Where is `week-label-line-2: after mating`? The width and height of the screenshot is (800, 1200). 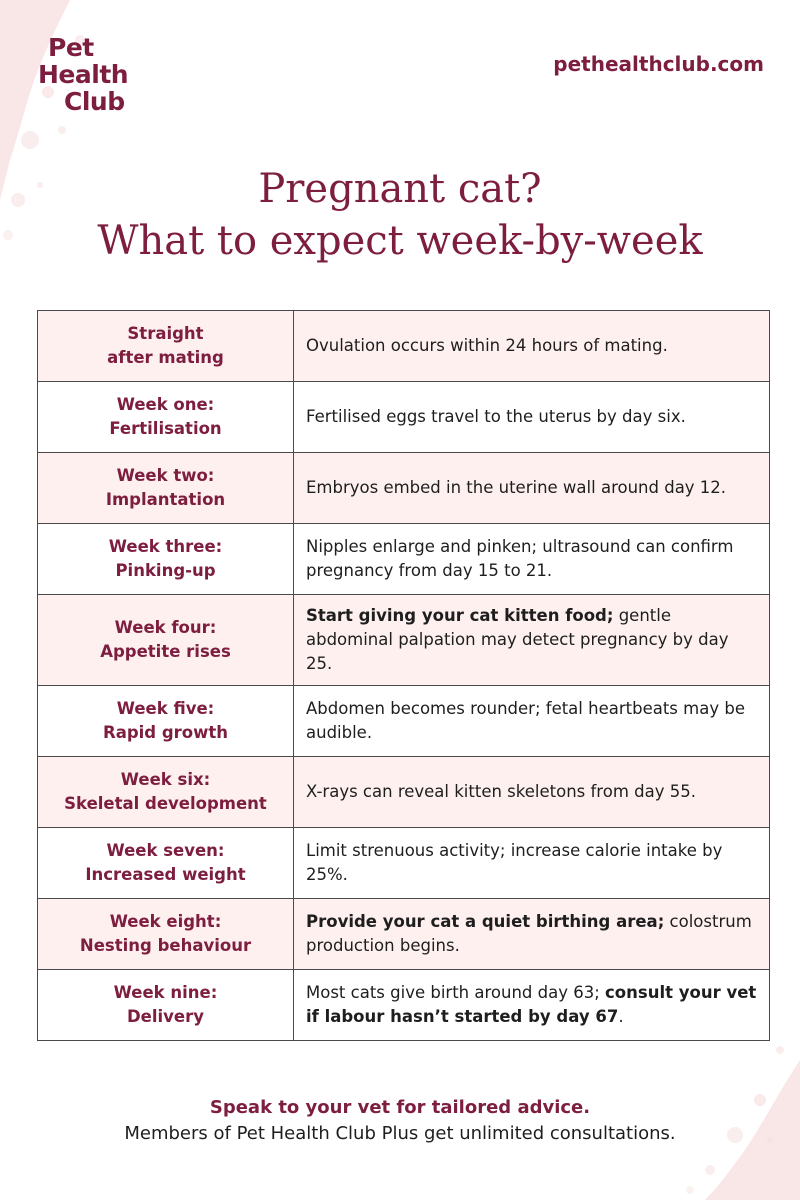 week-label-line-2: after mating is located at coordinates (165, 357).